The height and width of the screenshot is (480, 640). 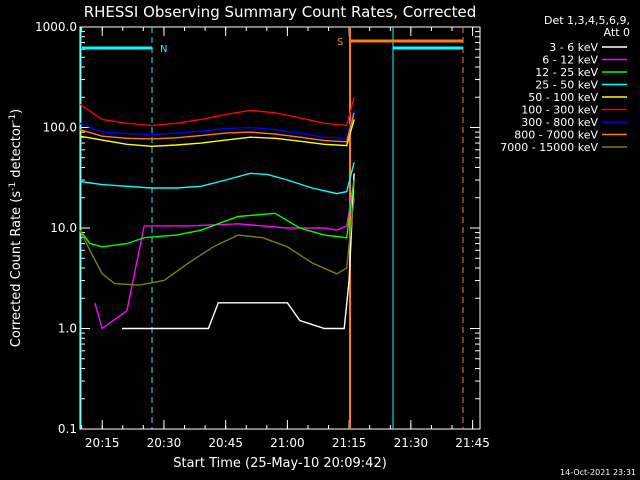 I want to click on detector-info: Det 1,3,4,5,6,9,Att 0, so click(x=587, y=26).